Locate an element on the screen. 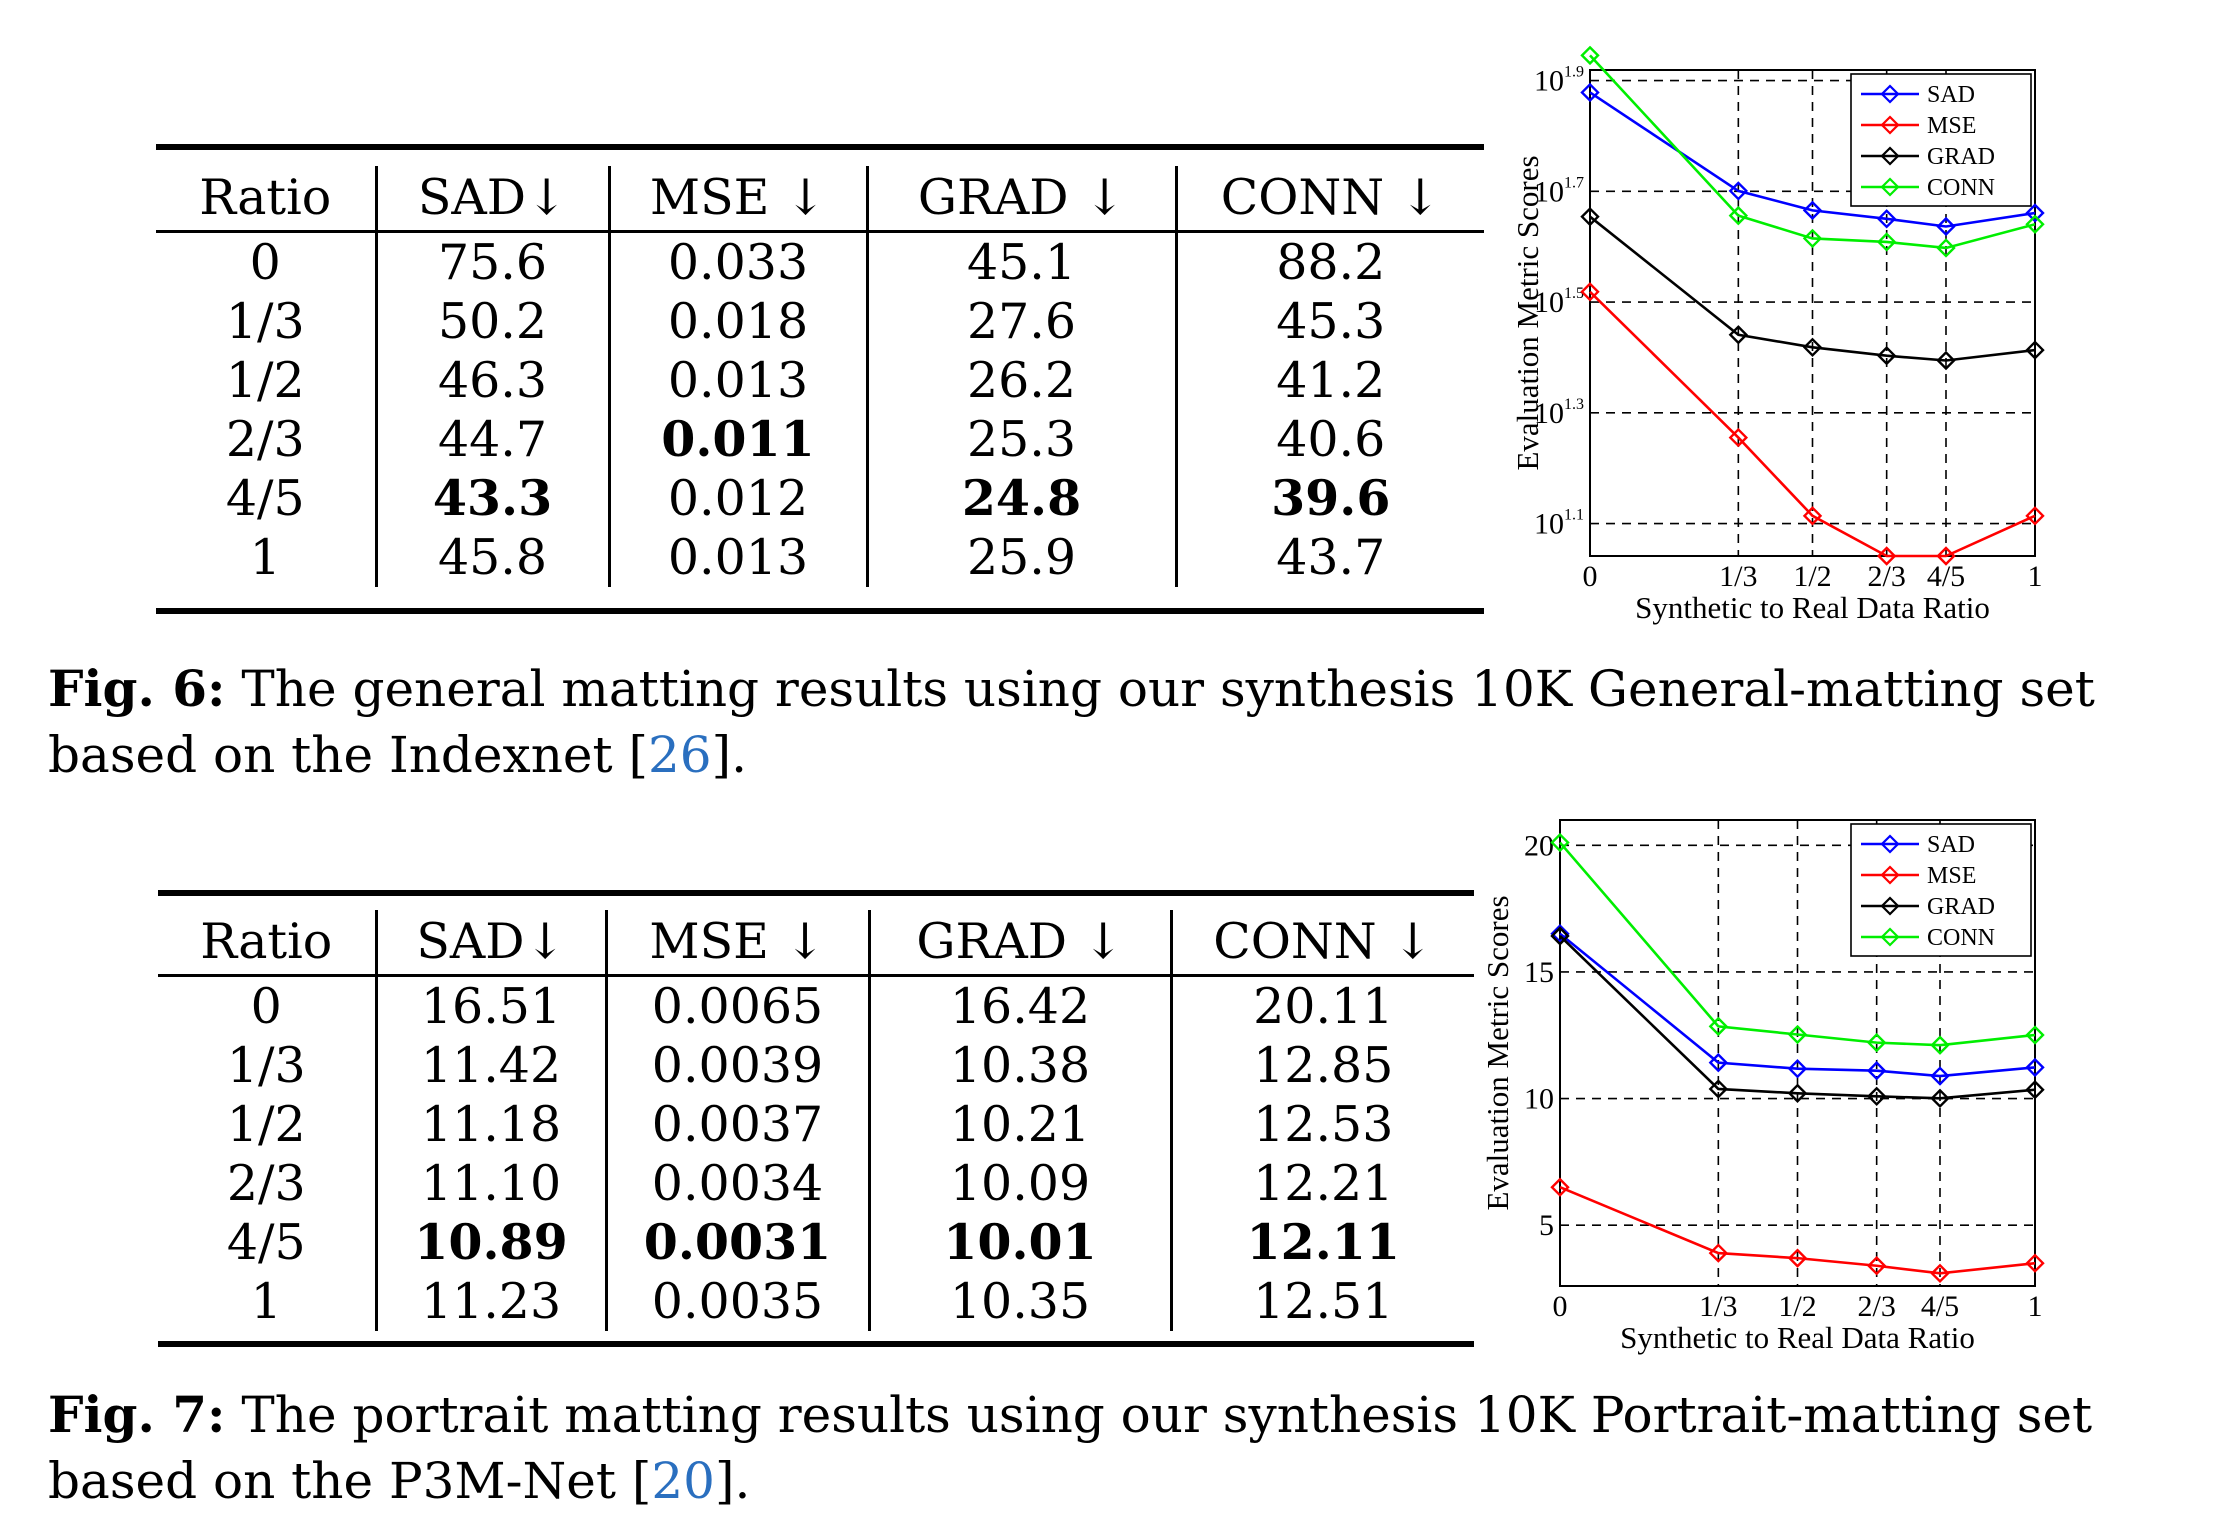 The height and width of the screenshot is (1514, 2218). table-cell: 0.0031 is located at coordinates (738, 1242).